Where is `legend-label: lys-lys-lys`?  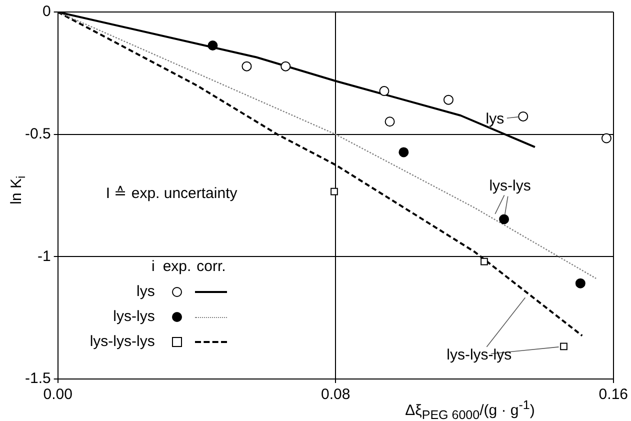 legend-label: lys-lys-lys is located at coordinates (122, 342).